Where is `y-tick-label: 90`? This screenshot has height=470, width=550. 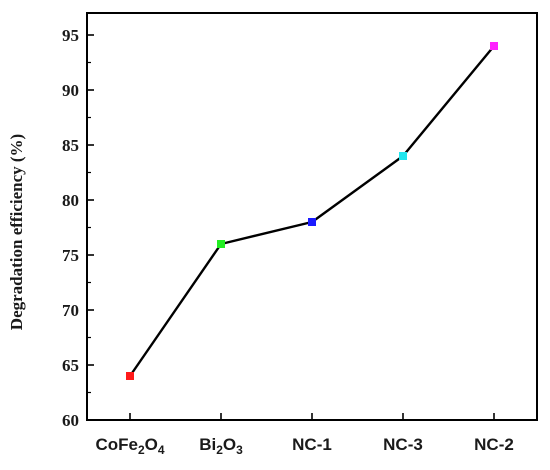 y-tick-label: 90 is located at coordinates (70, 90).